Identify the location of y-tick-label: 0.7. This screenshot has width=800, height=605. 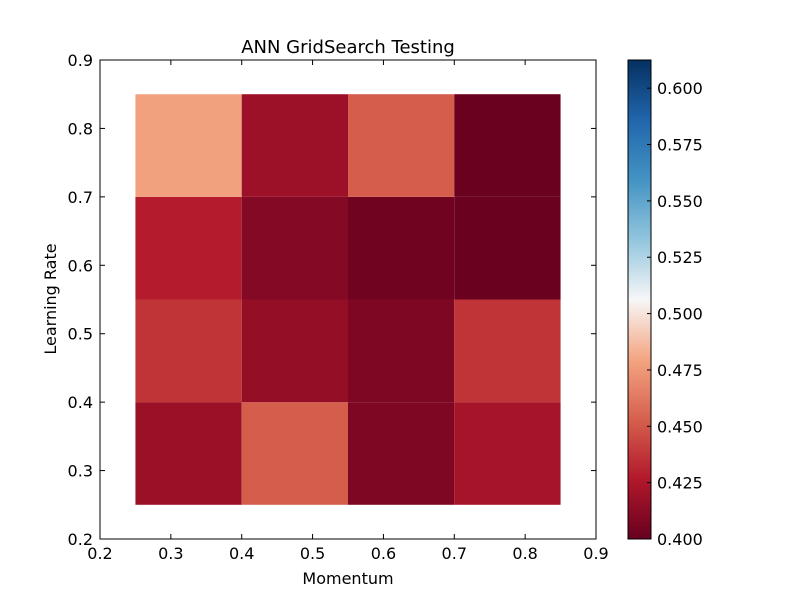
(80, 197).